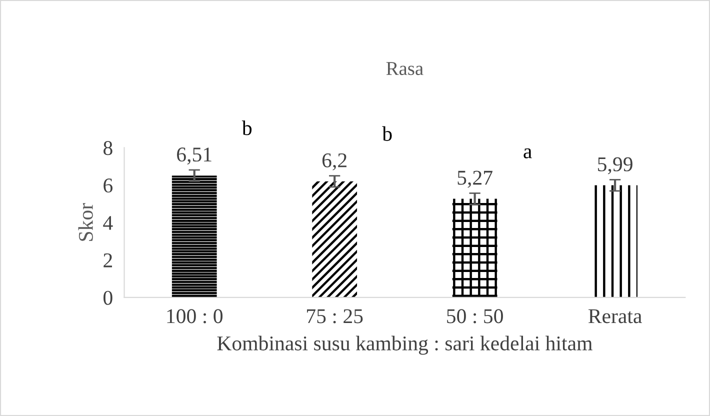 Image resolution: width=710 pixels, height=416 pixels. What do you see at coordinates (108, 260) in the screenshot?
I see `y-tick-label: 2` at bounding box center [108, 260].